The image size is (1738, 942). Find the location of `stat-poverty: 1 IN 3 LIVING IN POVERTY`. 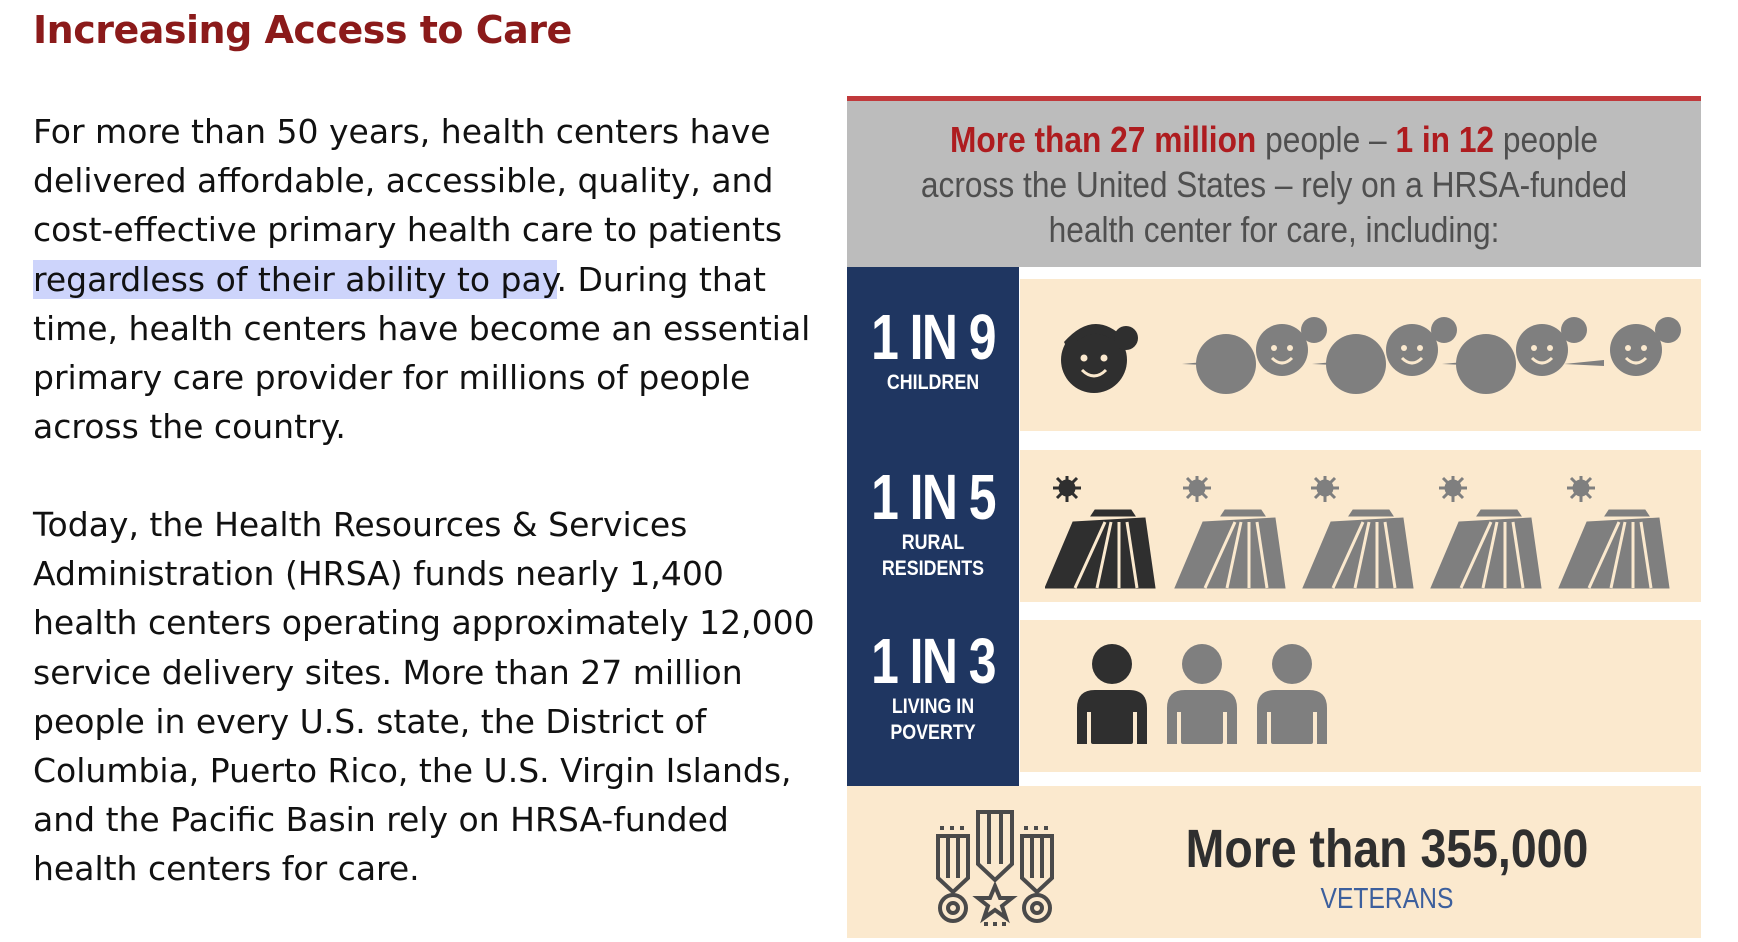

stat-poverty: 1 IN 3 LIVING IN POVERTY is located at coordinates (933, 687).